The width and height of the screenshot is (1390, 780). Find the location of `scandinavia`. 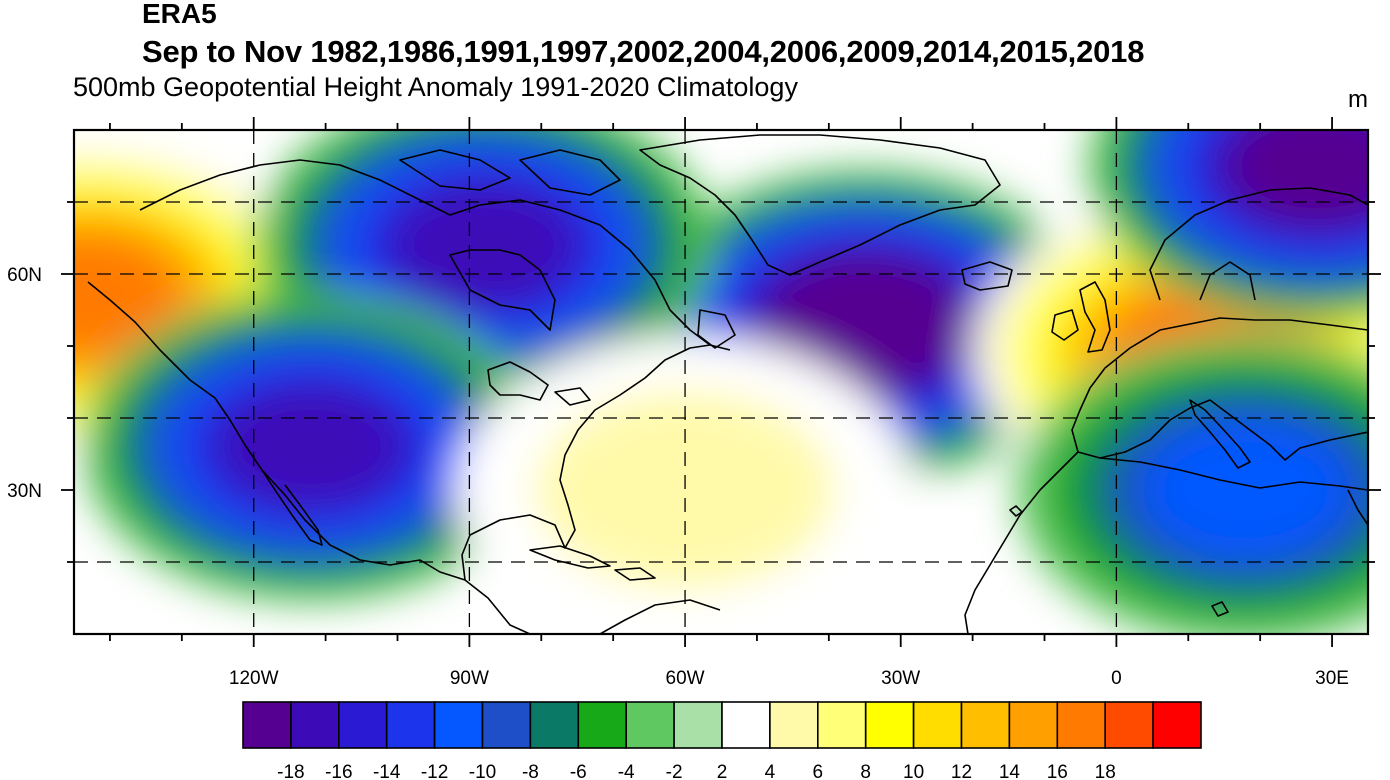

scandinavia is located at coordinates (1258, 244).